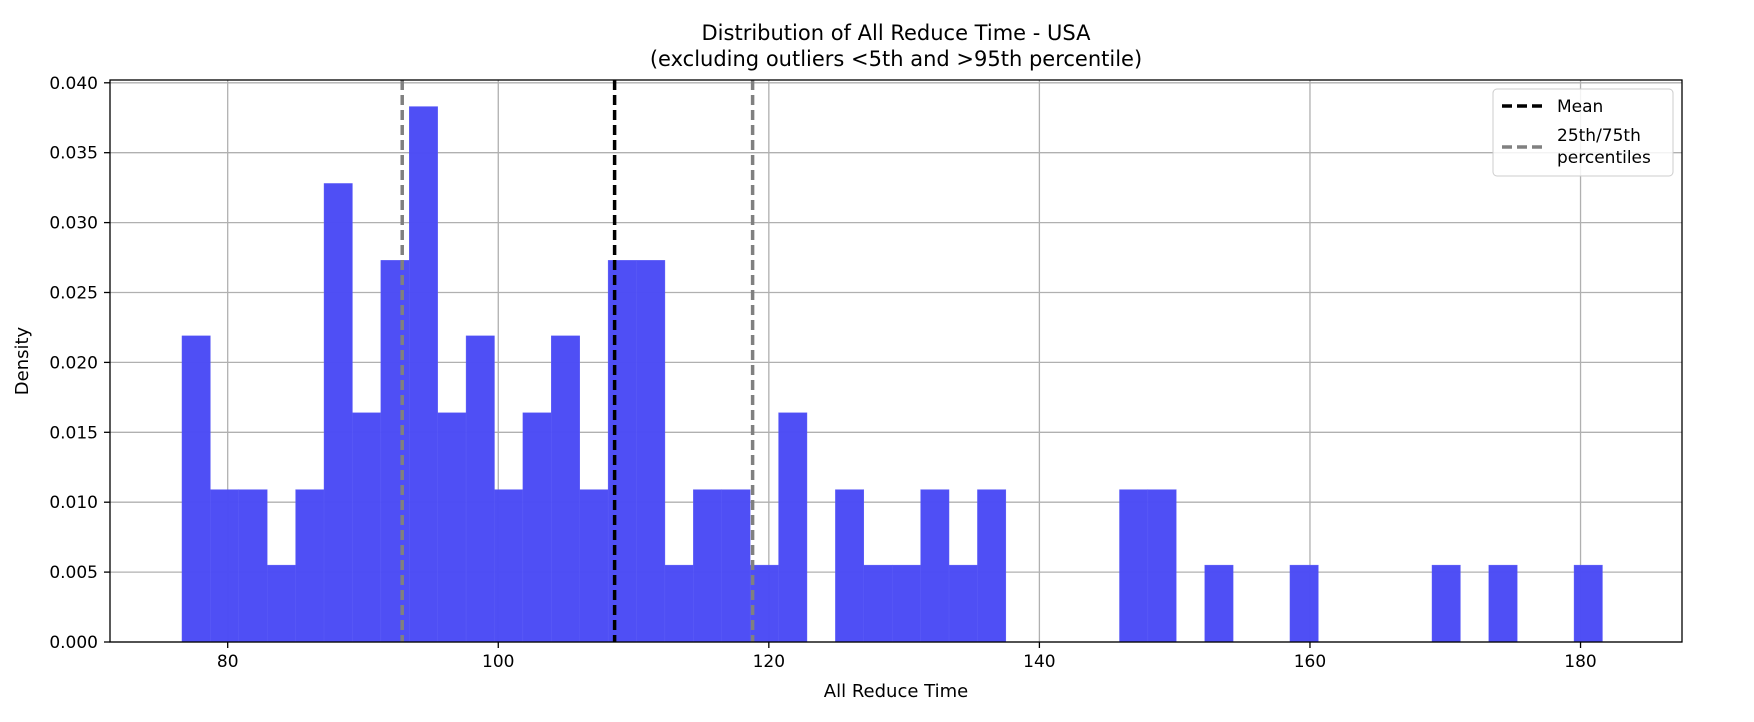  Describe the element at coordinates (228, 662) in the screenshot. I see `x-tick-label: 80` at that location.